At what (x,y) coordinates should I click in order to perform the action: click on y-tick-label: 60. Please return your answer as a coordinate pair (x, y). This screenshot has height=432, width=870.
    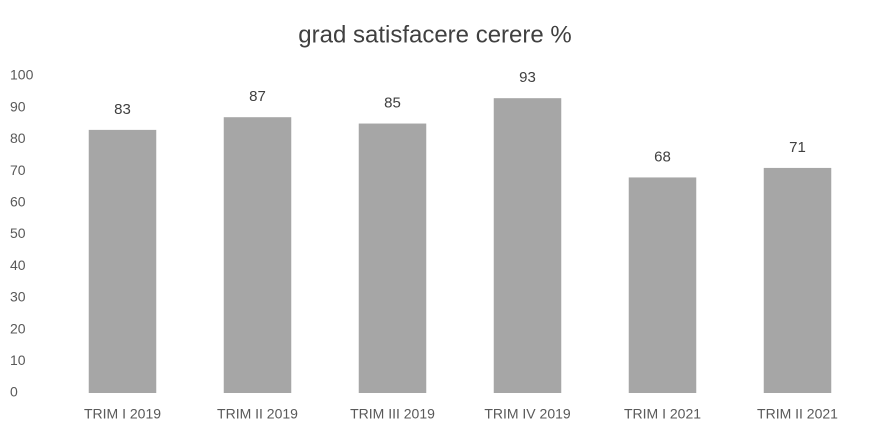
    Looking at the image, I should click on (18, 202).